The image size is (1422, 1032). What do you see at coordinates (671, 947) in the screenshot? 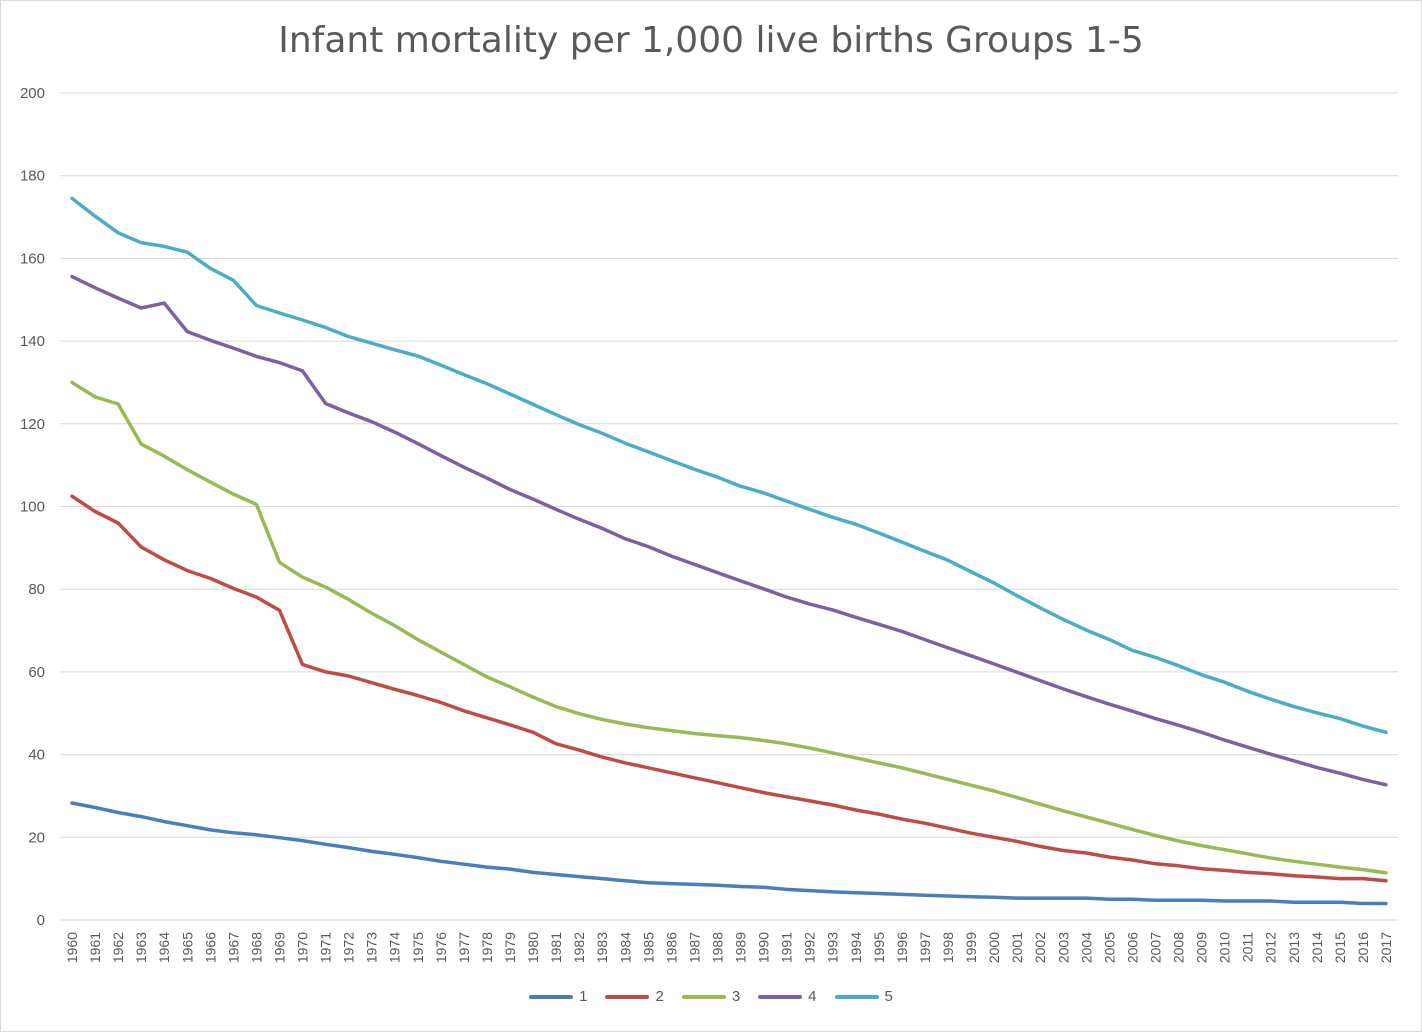
I see `x-tick-label: 1986` at bounding box center [671, 947].